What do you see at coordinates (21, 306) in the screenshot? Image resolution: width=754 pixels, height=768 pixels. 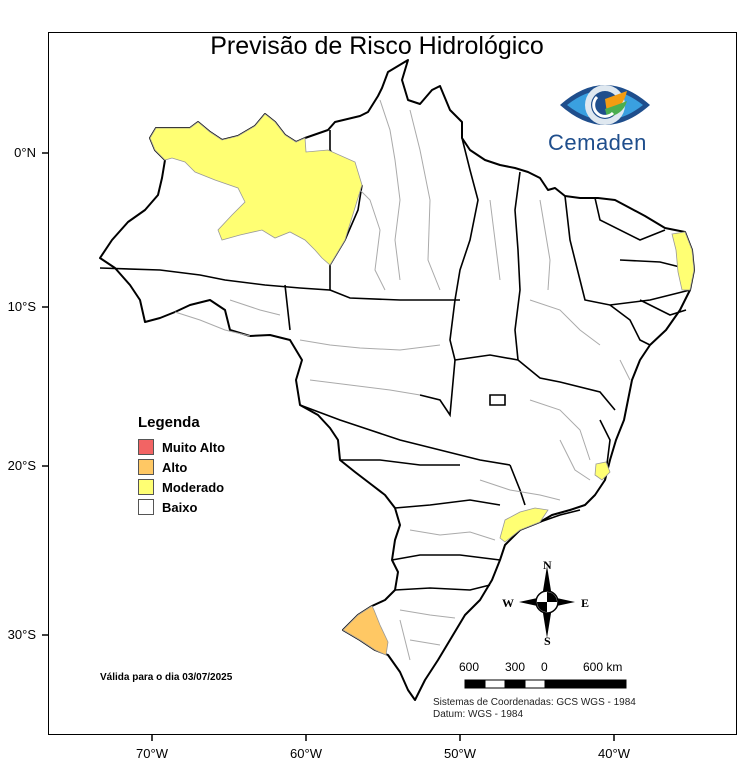 I see `y-tick-10s: 10°S` at bounding box center [21, 306].